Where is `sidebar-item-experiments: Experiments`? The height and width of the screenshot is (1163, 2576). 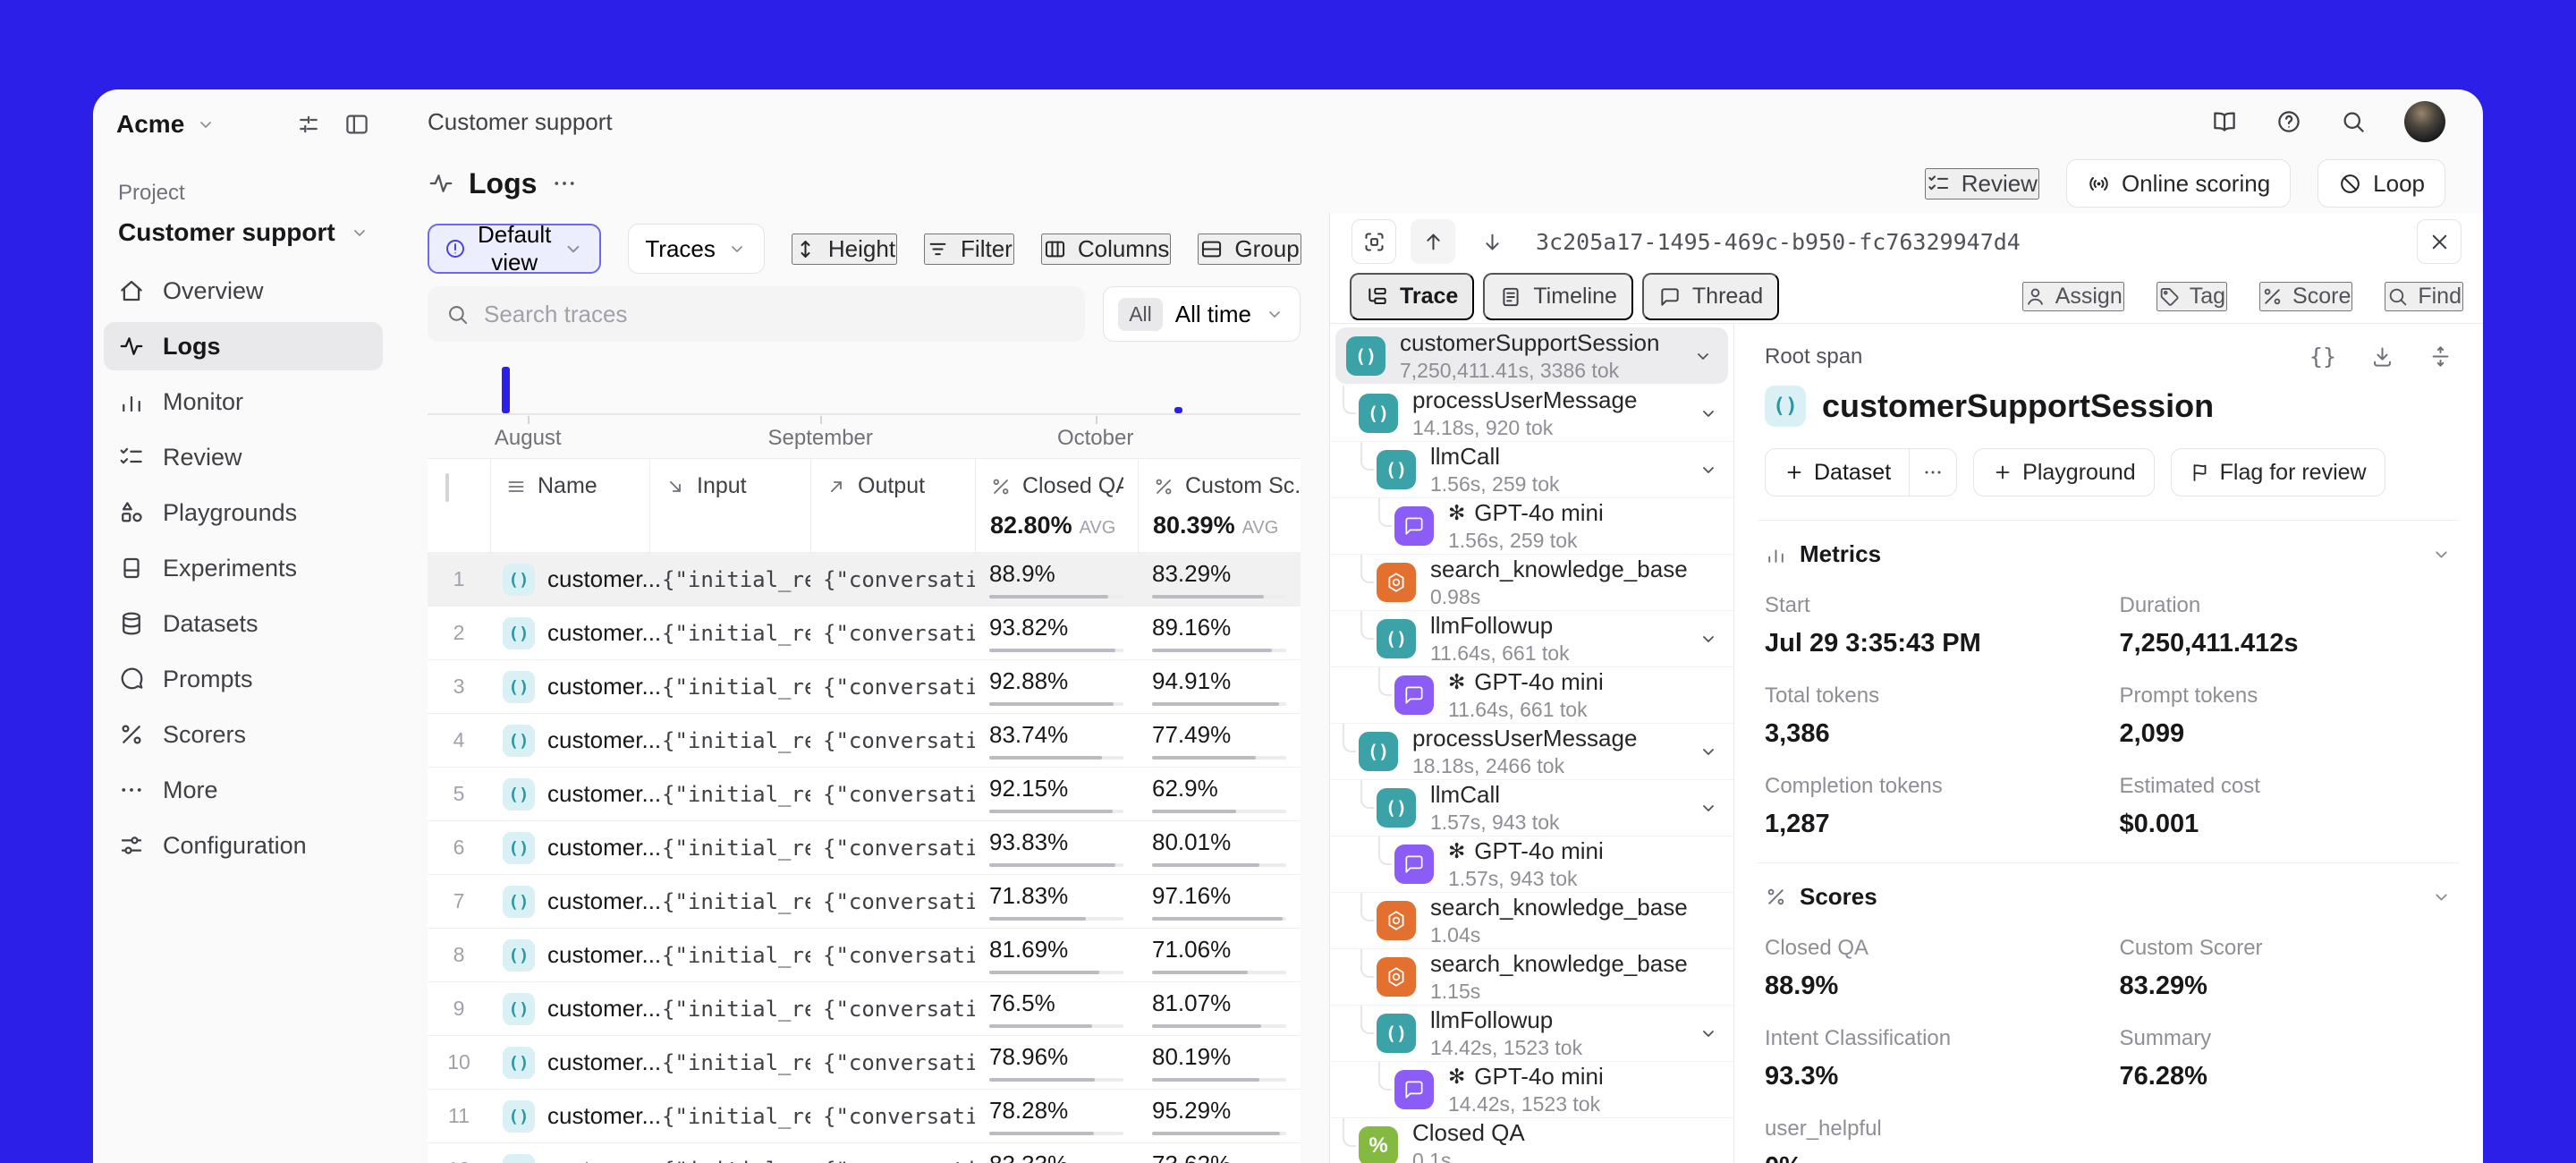 sidebar-item-experiments: Experiments is located at coordinates (243, 568).